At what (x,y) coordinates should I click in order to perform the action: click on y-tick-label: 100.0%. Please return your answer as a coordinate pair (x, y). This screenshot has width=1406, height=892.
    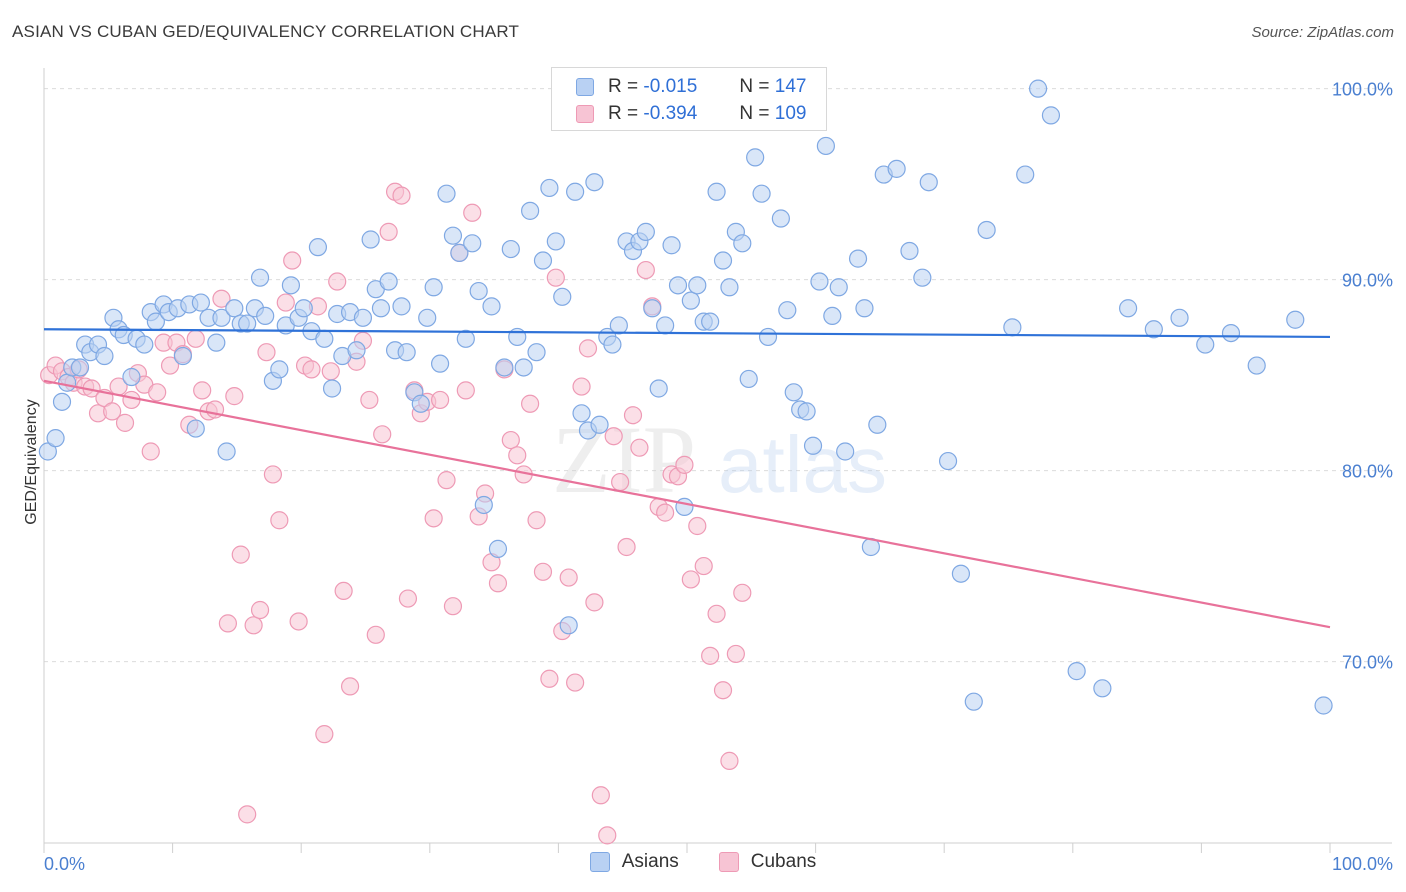
    Looking at the image, I should click on (1362, 90).